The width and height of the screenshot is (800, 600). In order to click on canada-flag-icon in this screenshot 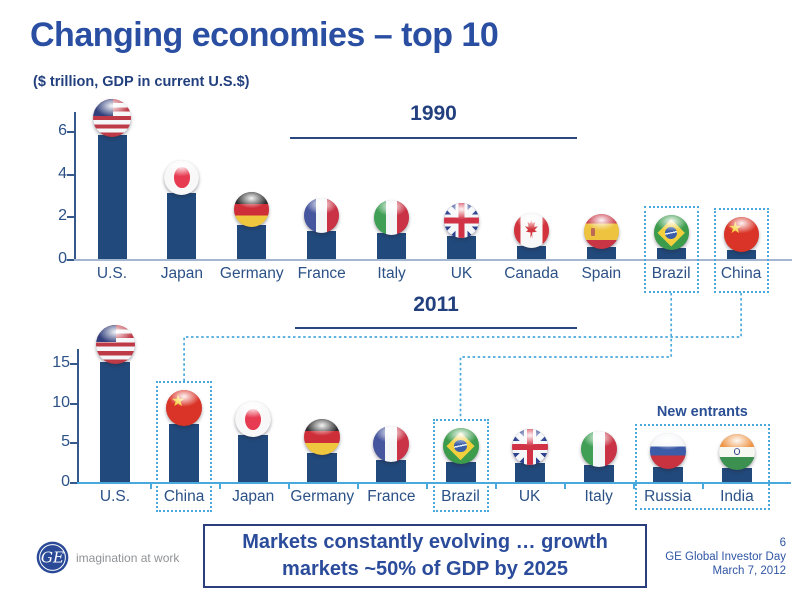, I will do `click(531, 231)`.